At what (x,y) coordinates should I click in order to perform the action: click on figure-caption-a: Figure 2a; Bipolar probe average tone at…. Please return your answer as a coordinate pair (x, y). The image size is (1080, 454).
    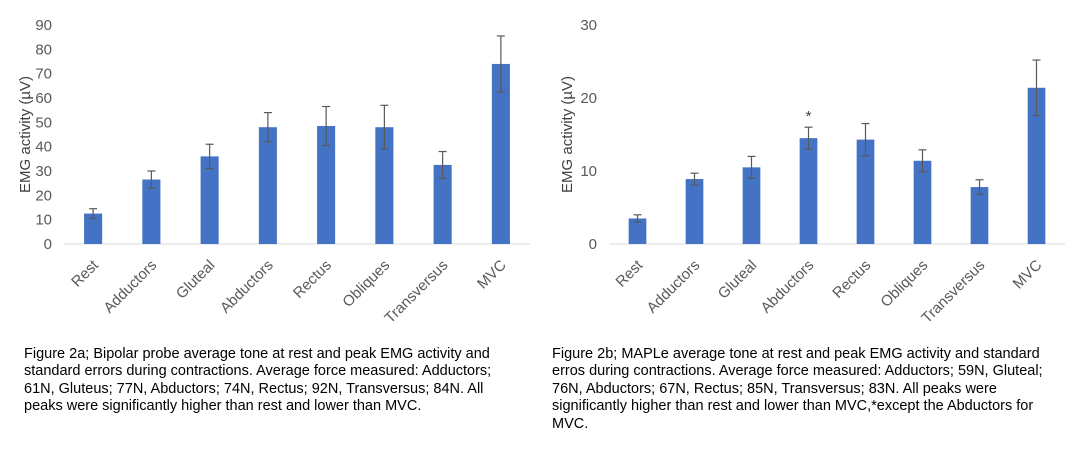
    Looking at the image, I should click on (258, 380).